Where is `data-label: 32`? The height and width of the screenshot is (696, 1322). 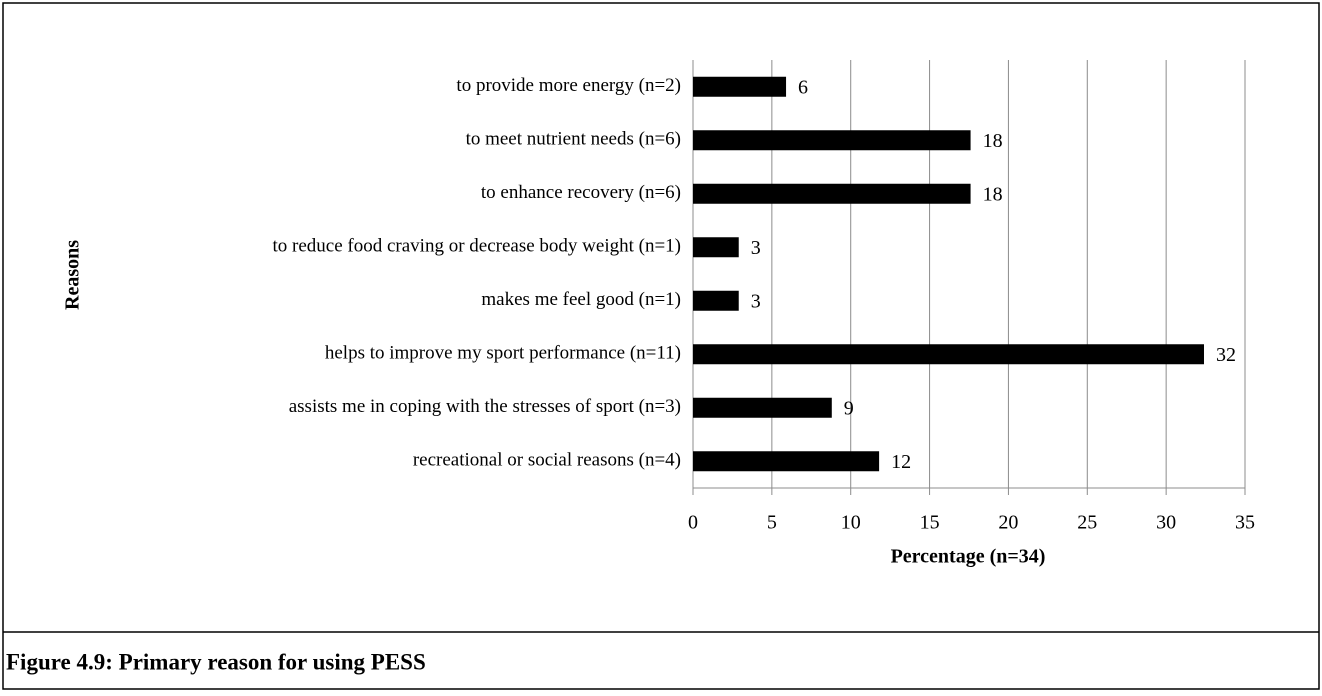
data-label: 32 is located at coordinates (1226, 355).